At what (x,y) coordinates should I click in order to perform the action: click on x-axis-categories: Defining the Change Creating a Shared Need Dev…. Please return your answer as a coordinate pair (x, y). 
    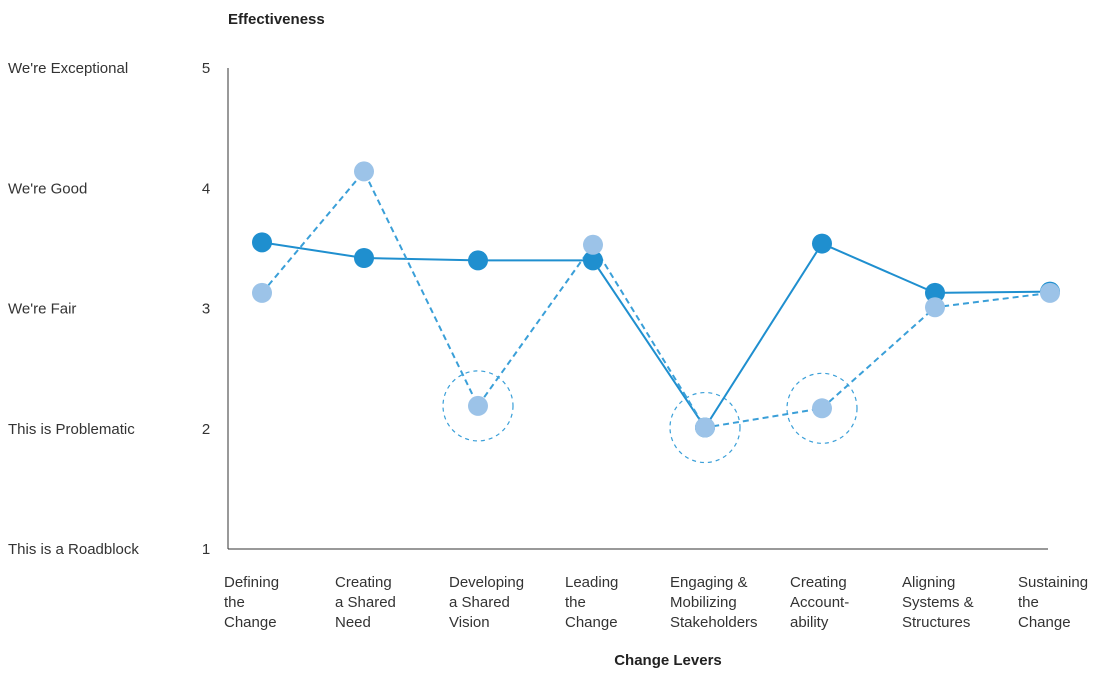
    Looking at the image, I should click on (656, 602).